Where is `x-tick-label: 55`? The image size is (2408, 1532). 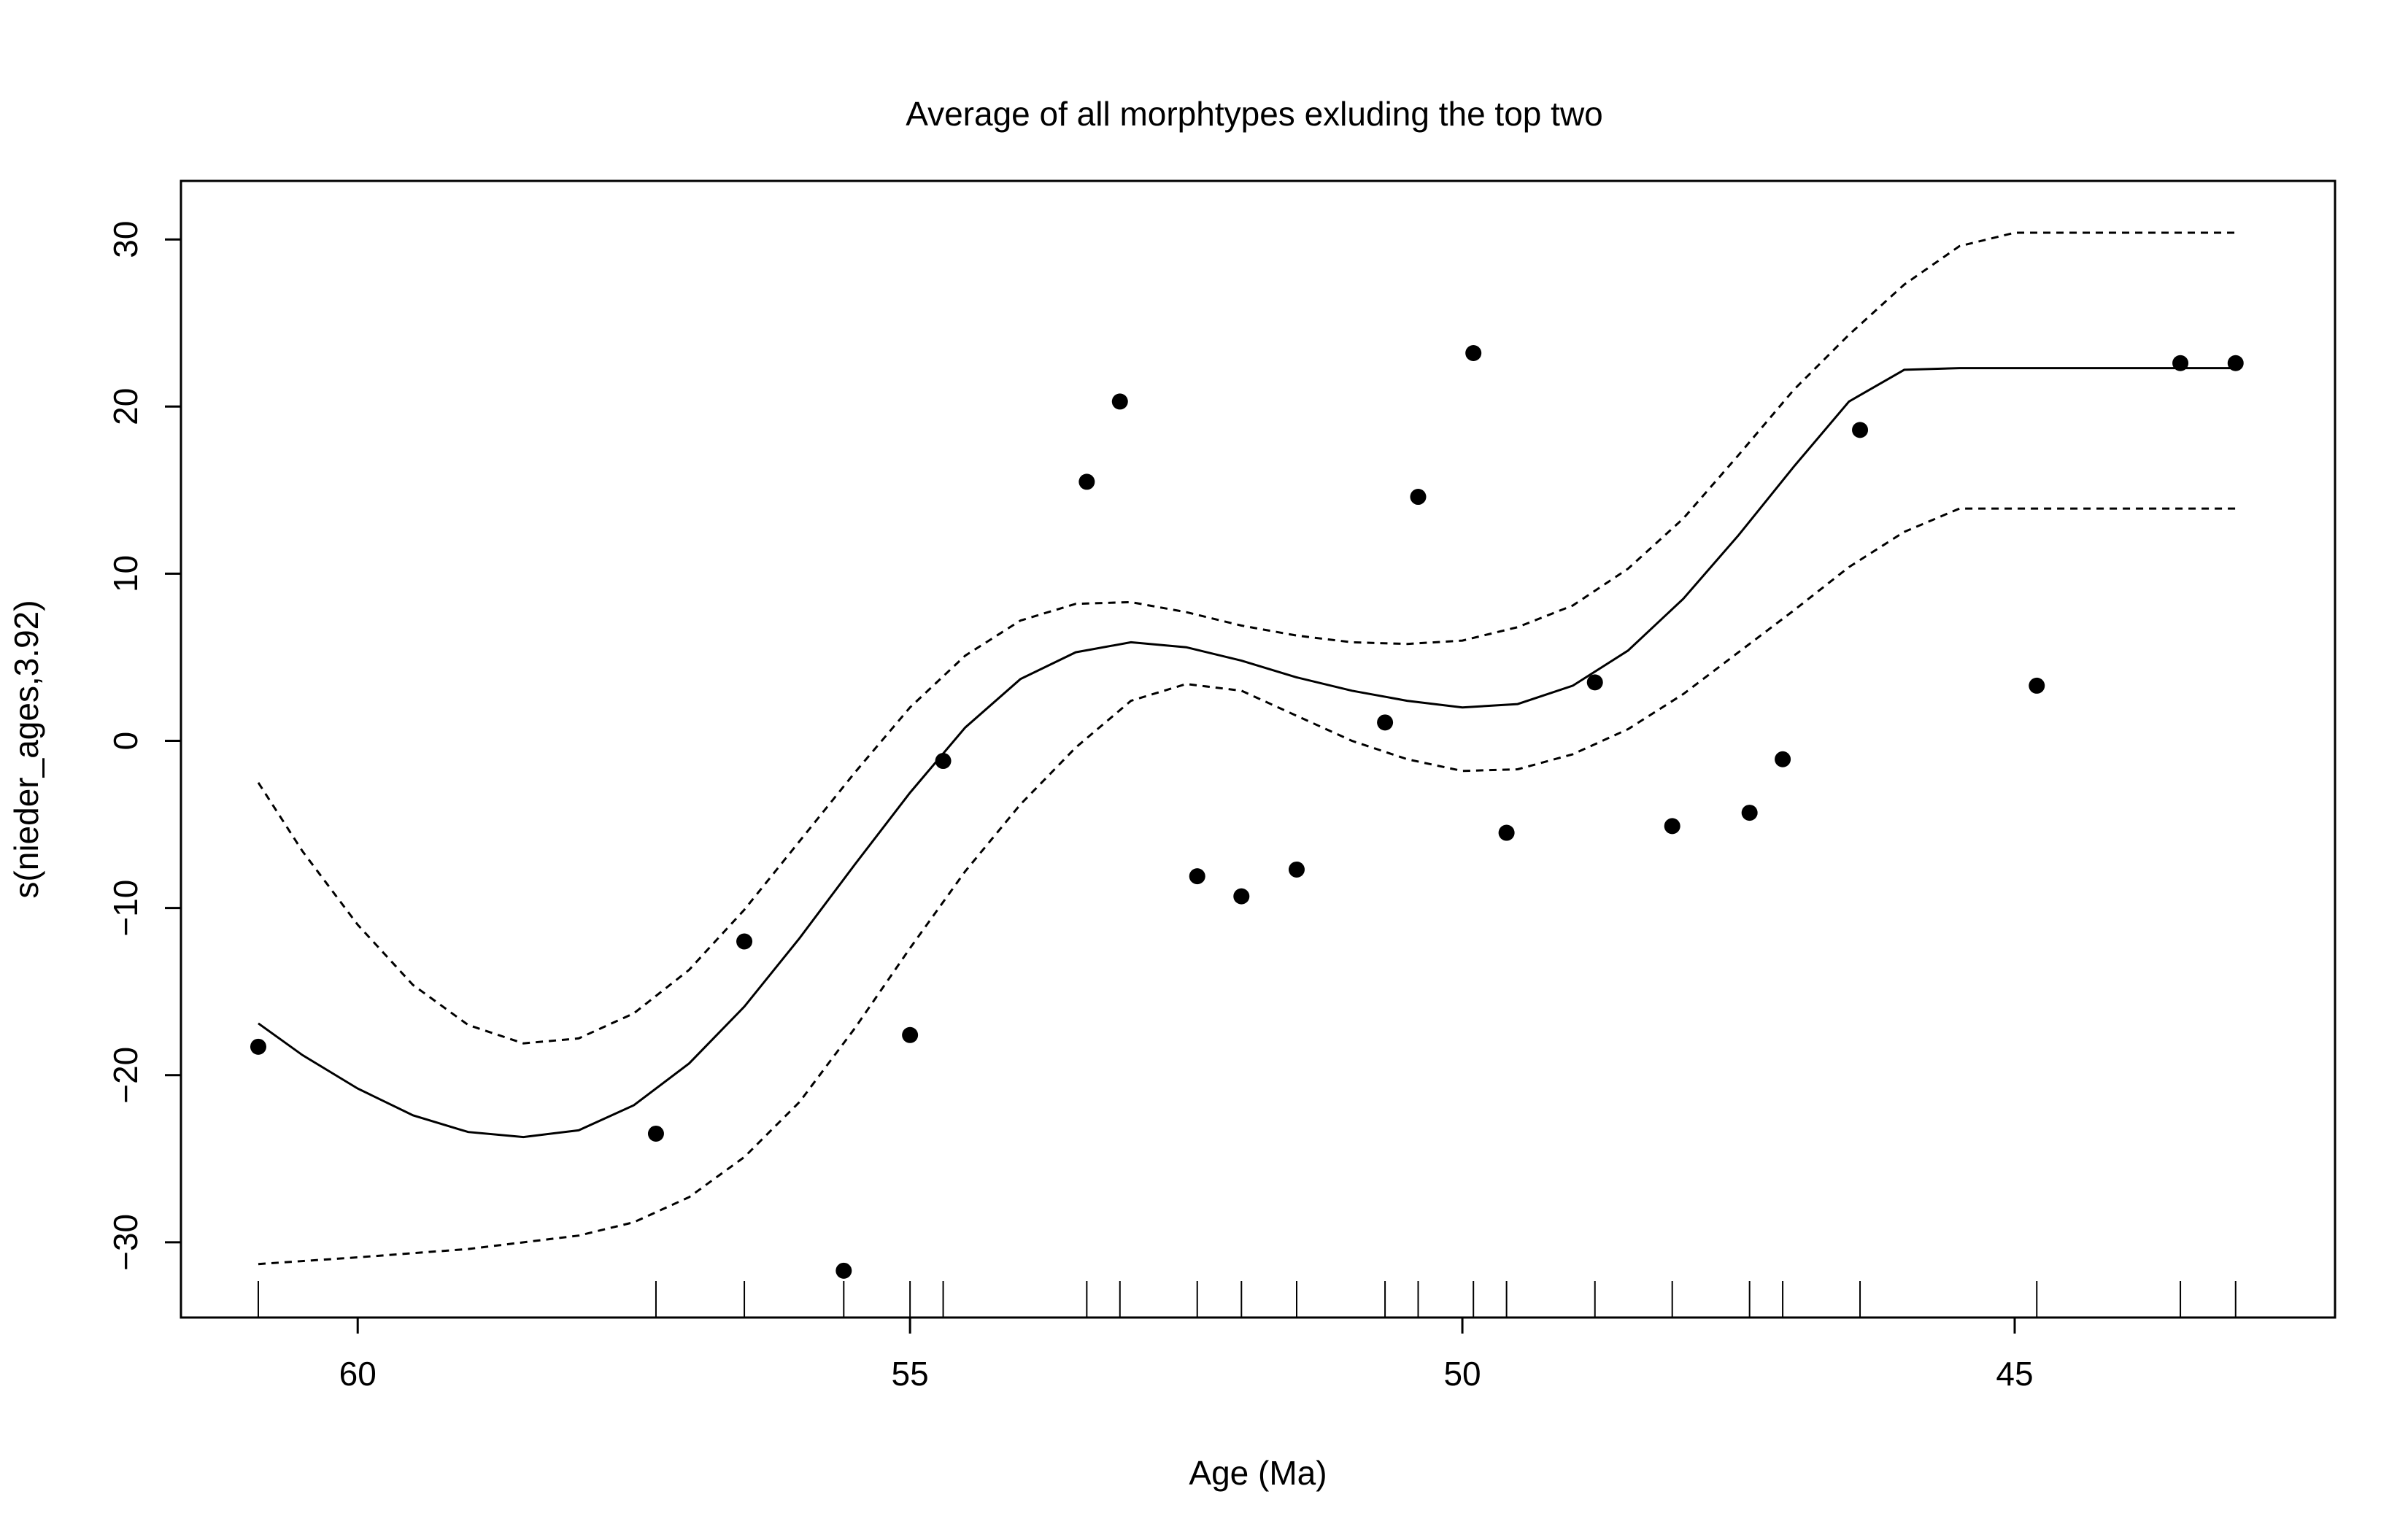
x-tick-label: 55 is located at coordinates (910, 1374).